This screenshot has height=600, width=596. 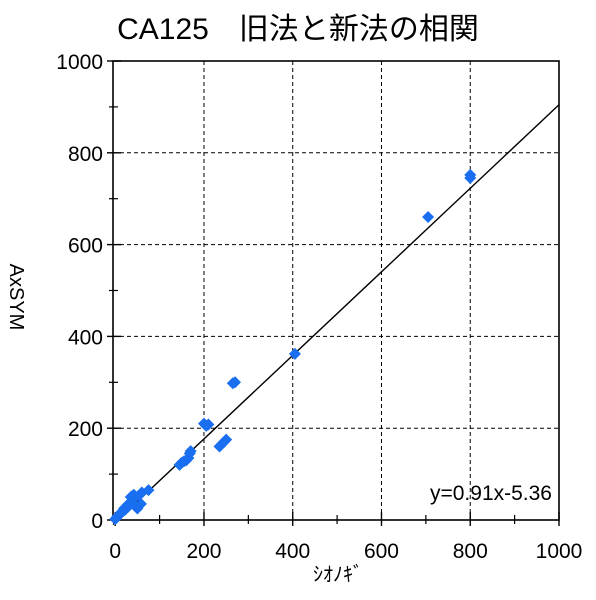 What do you see at coordinates (338, 574) in the screenshot?
I see `x-axis-label: ｼｵﾉｷﾞ` at bounding box center [338, 574].